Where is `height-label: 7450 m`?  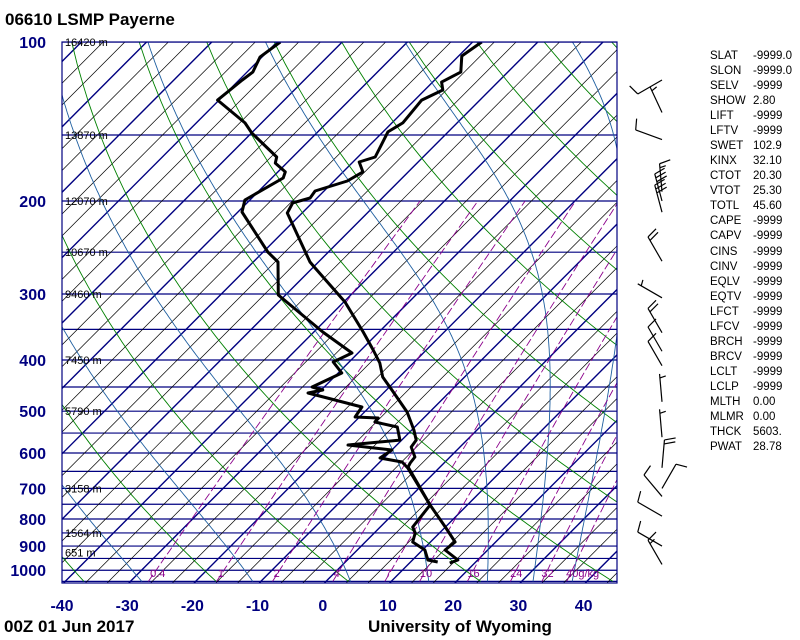 height-label: 7450 m is located at coordinates (83, 361).